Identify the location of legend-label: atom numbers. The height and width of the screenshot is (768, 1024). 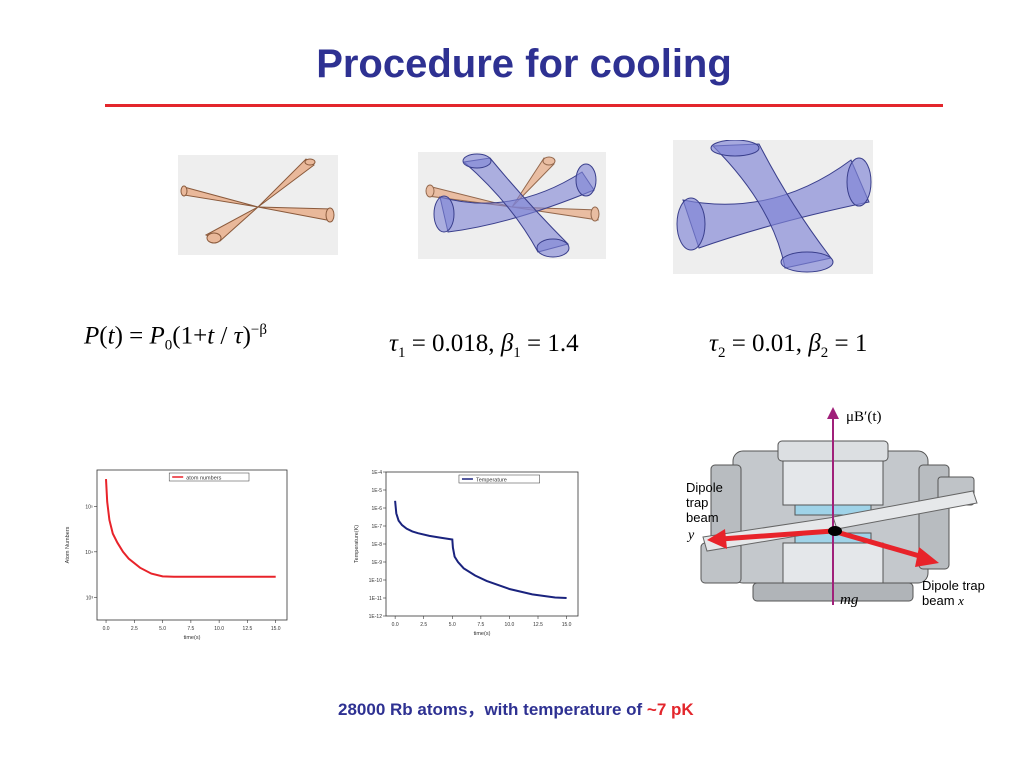
(203, 479).